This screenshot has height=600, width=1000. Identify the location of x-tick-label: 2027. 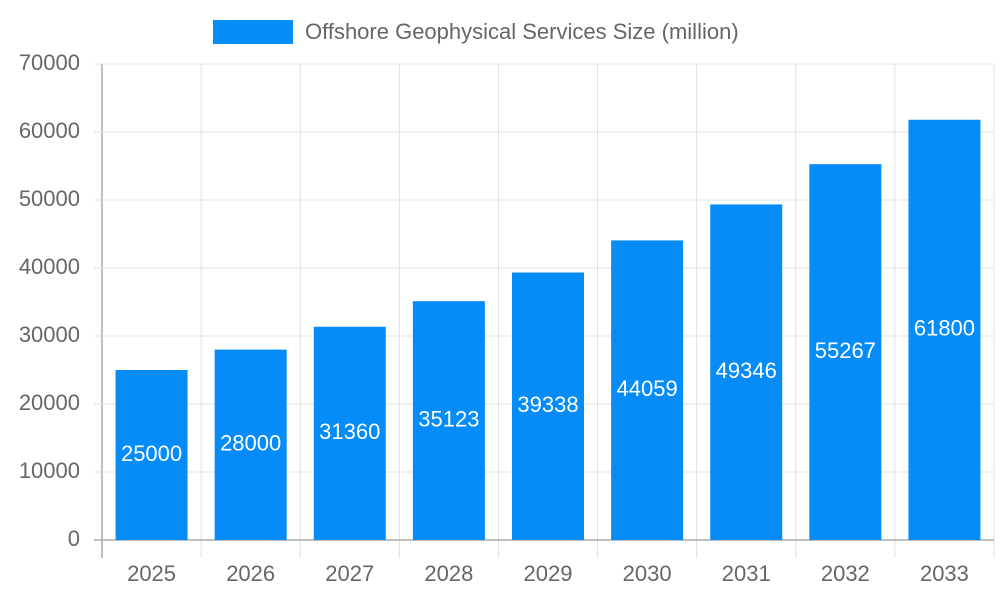
(349, 573).